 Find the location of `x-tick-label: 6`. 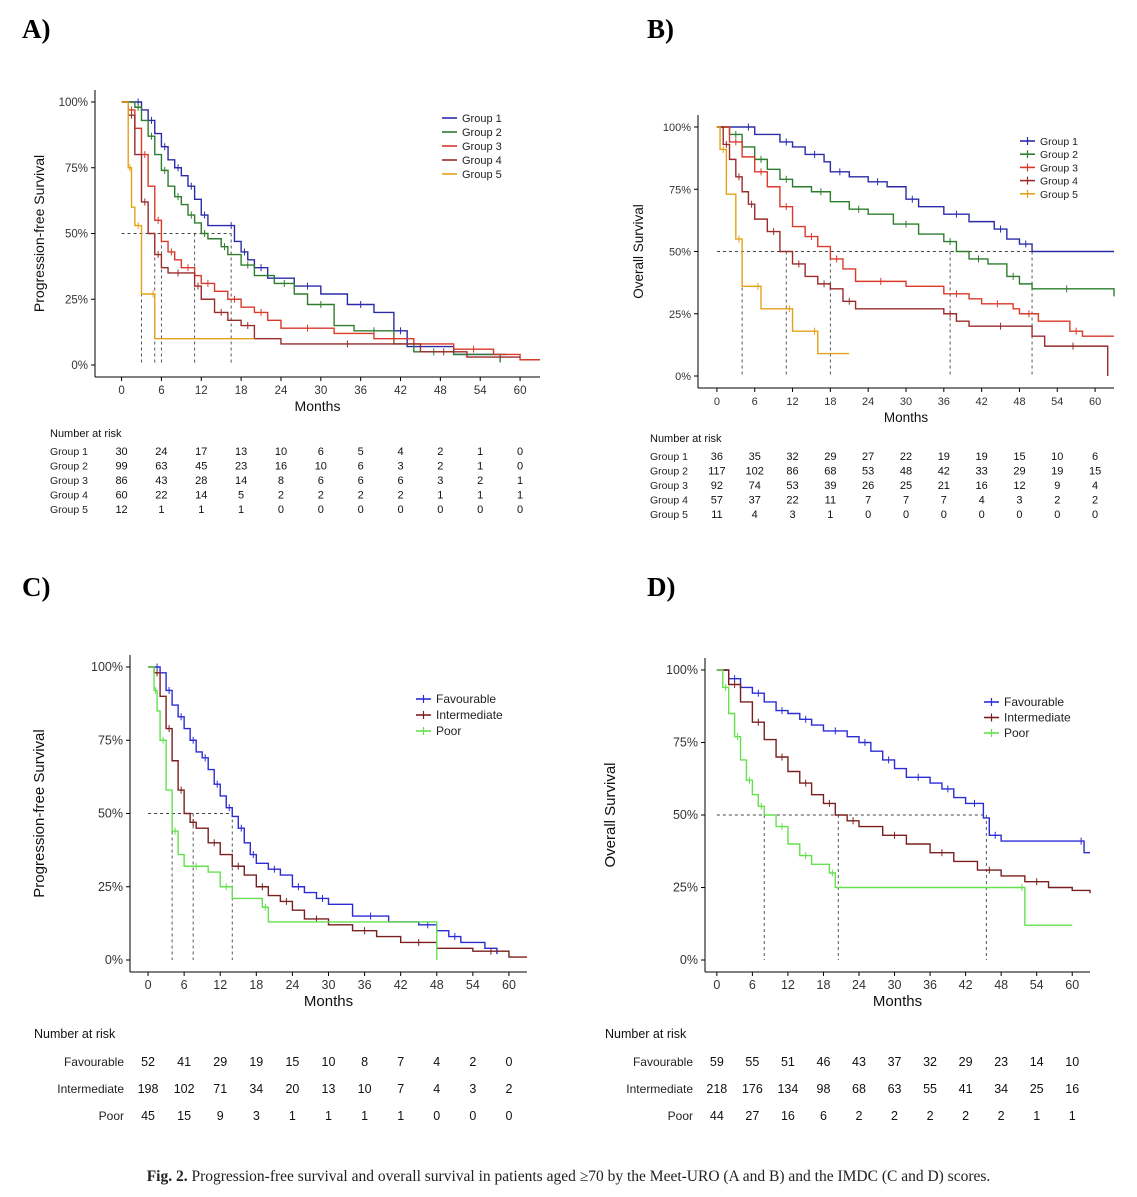

x-tick-label: 6 is located at coordinates (752, 985).